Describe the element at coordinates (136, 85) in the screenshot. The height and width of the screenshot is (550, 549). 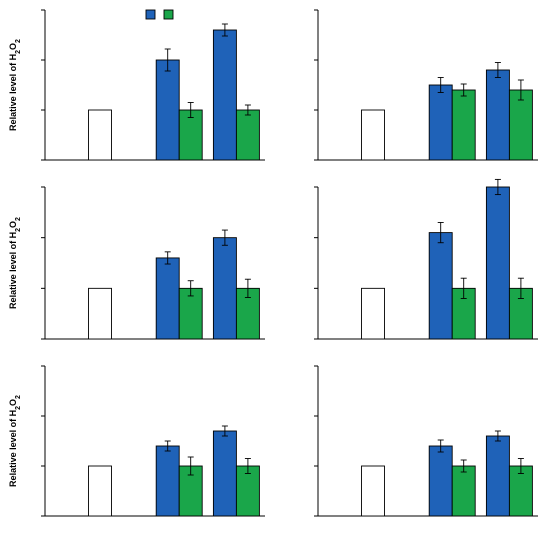
I see `panel-a: Relative level of H2O2` at that location.